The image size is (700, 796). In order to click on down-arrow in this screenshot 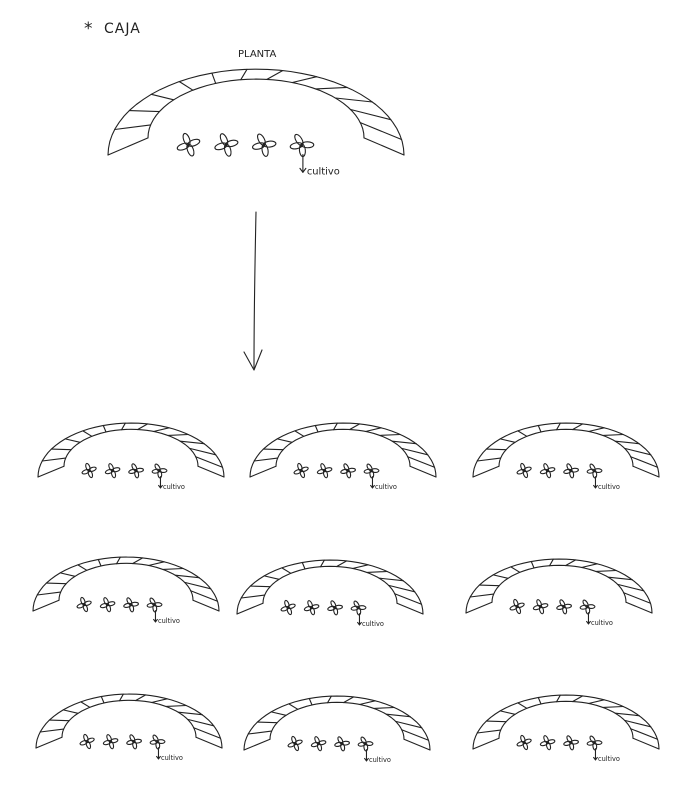, I will do `click(253, 291)`.